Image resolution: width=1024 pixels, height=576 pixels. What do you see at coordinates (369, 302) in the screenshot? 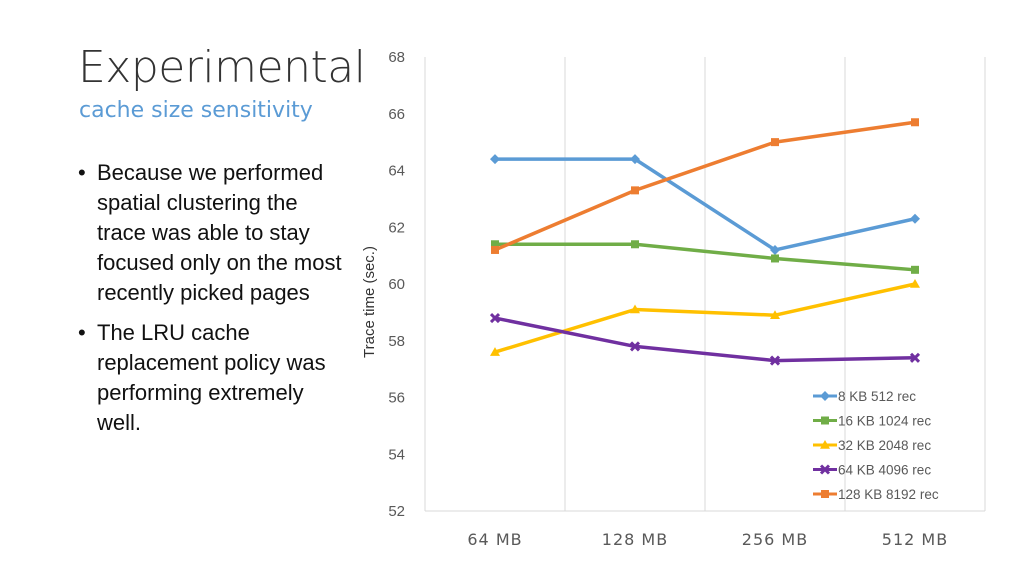
I see `y-axis-label: Trace time (sec.)` at bounding box center [369, 302].